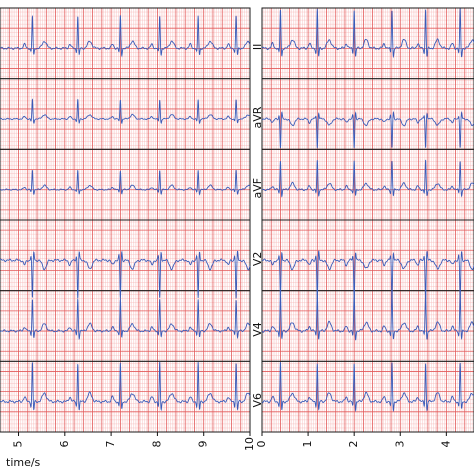  Describe the element at coordinates (445, 444) in the screenshot. I see `x-tick-label: 4` at that location.